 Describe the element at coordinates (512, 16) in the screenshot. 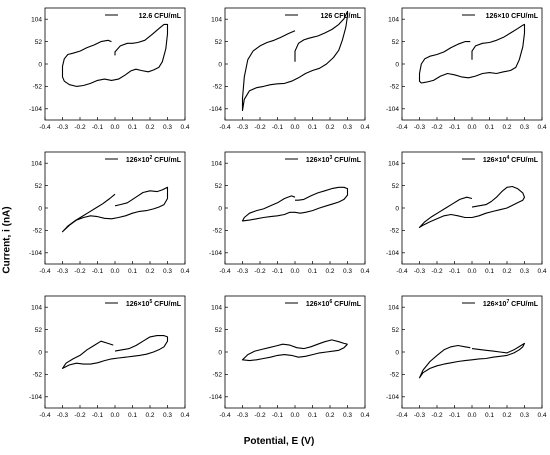

I see `panel-label: 126×10 CFU/mL` at that location.